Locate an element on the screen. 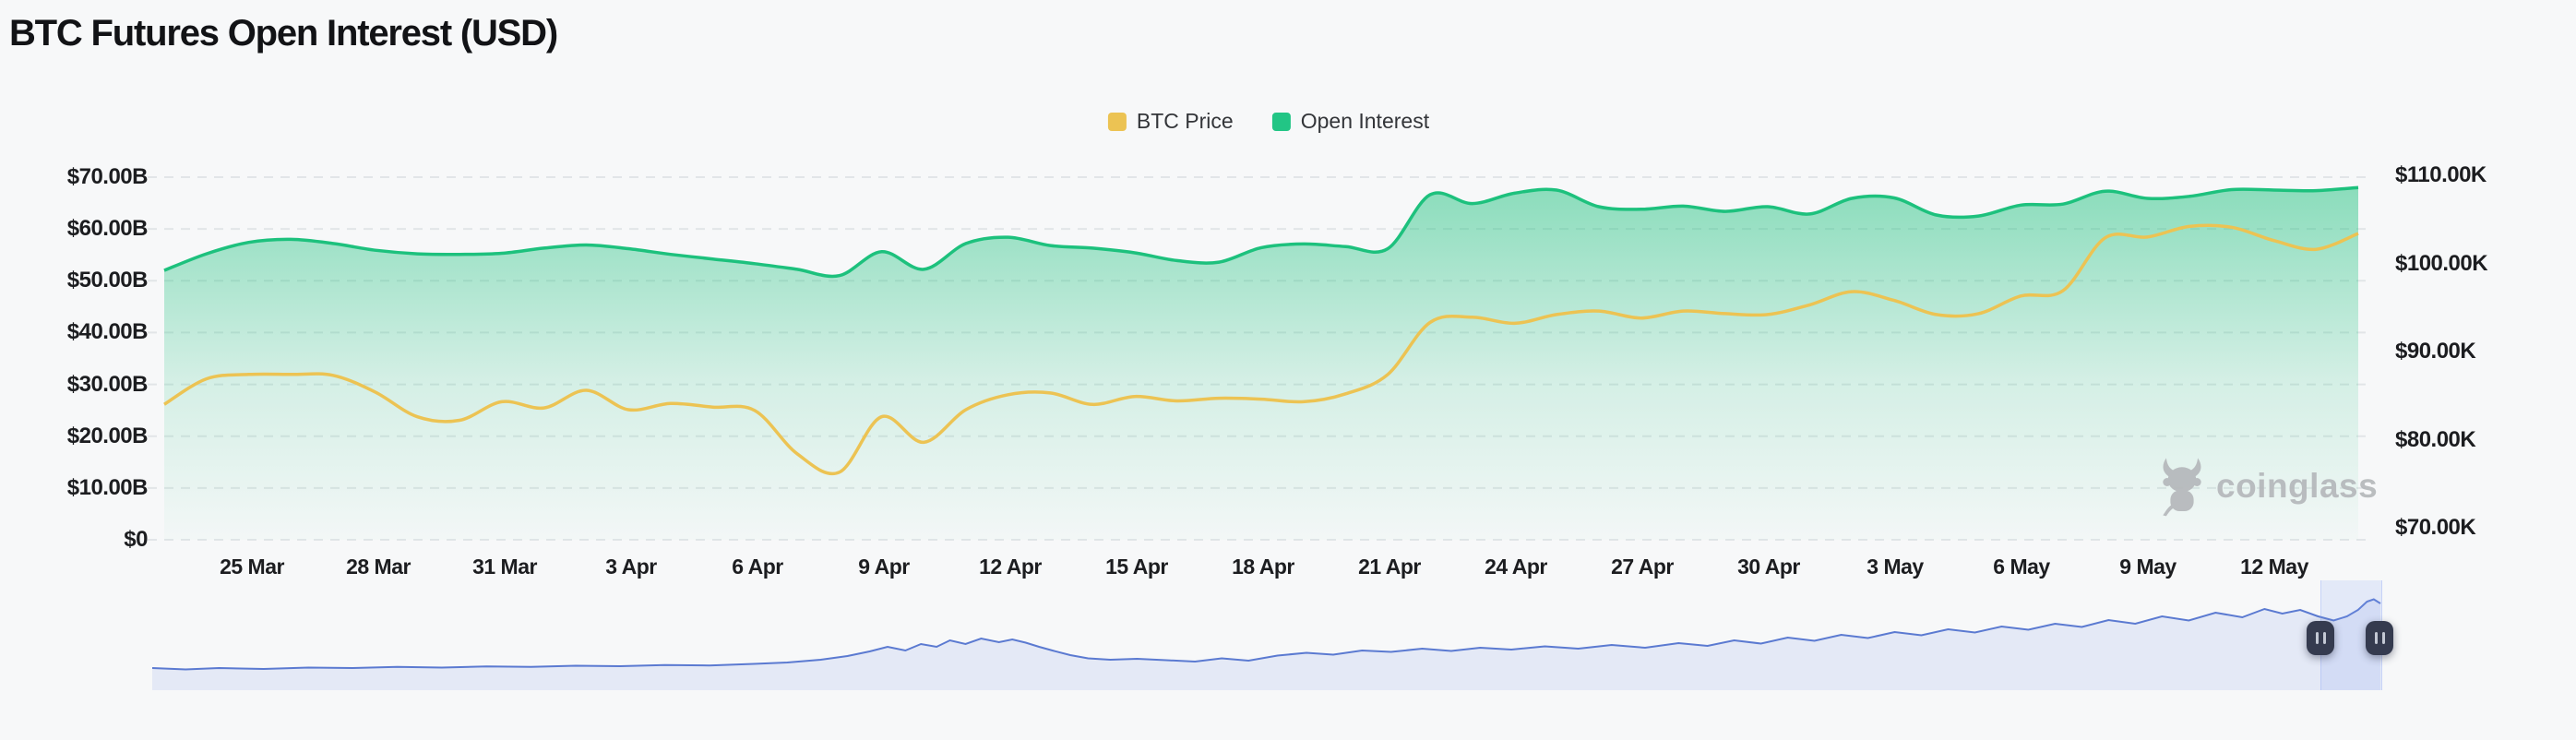  legend-label: BTC Price is located at coordinates (1185, 121).